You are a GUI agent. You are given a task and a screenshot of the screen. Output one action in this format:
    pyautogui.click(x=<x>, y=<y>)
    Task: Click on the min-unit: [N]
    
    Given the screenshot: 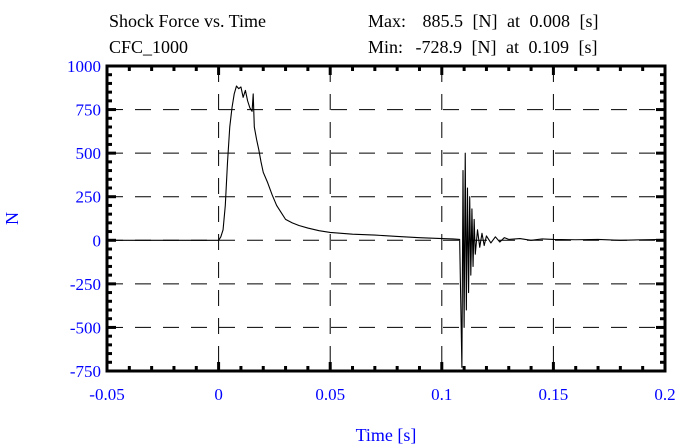 What is the action you would take?
    pyautogui.click(x=484, y=47)
    